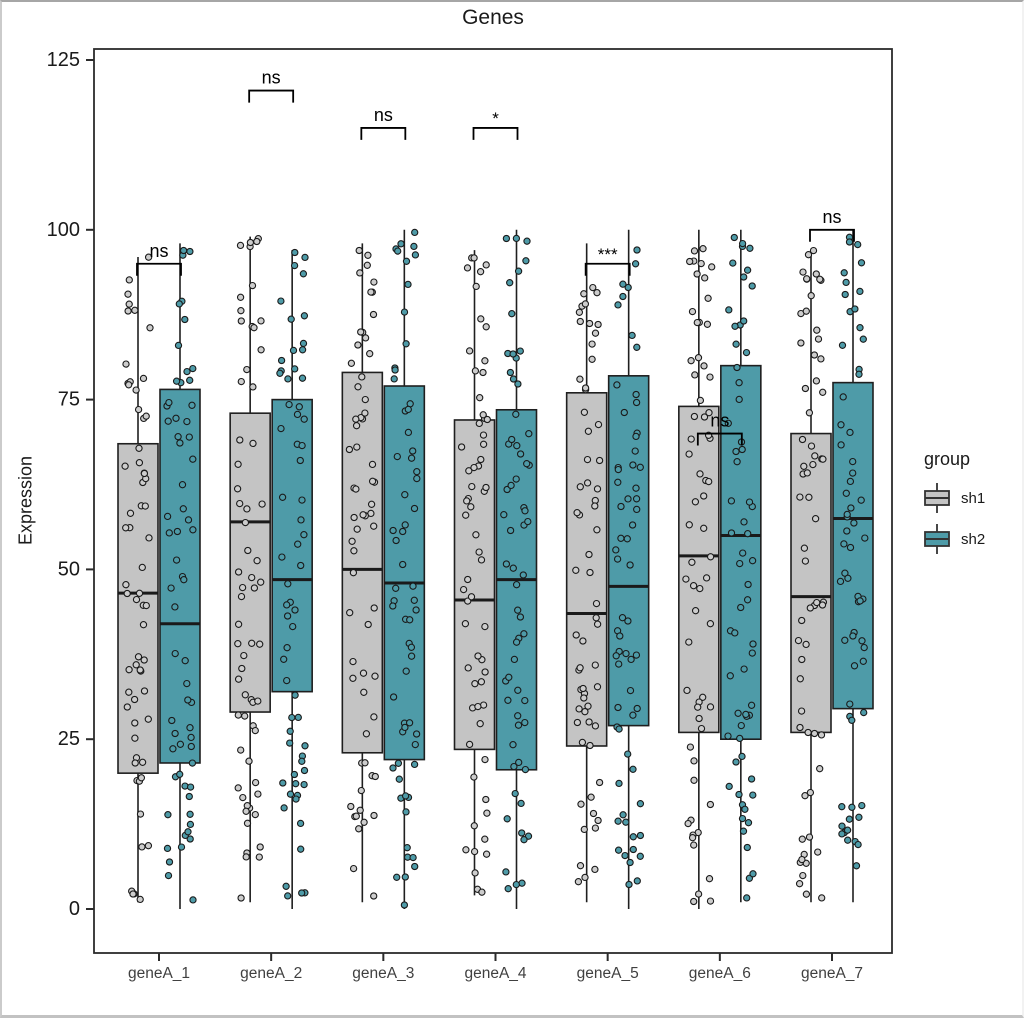 Image resolution: width=1024 pixels, height=1018 pixels. What do you see at coordinates (271, 96) in the screenshot?
I see `bracket-line` at bounding box center [271, 96].